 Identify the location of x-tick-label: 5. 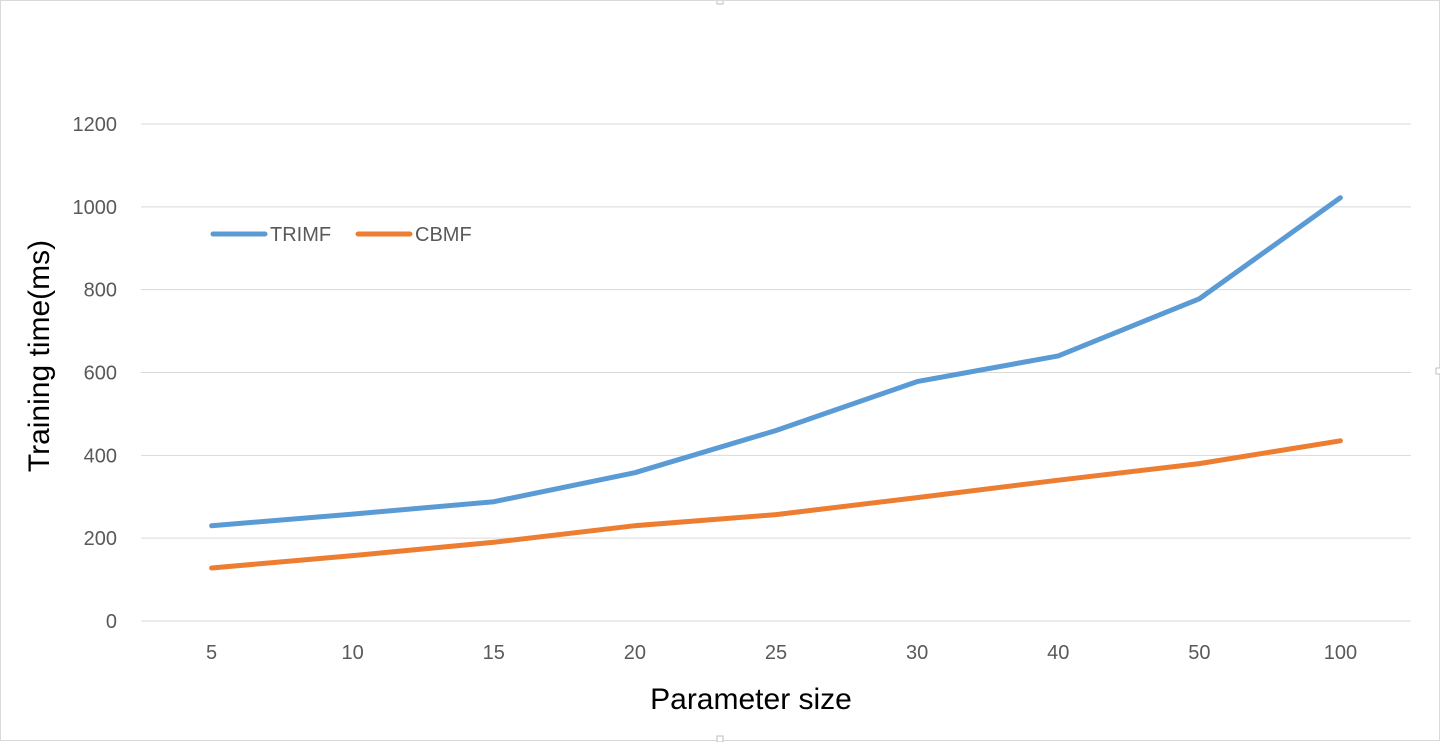
(211, 653).